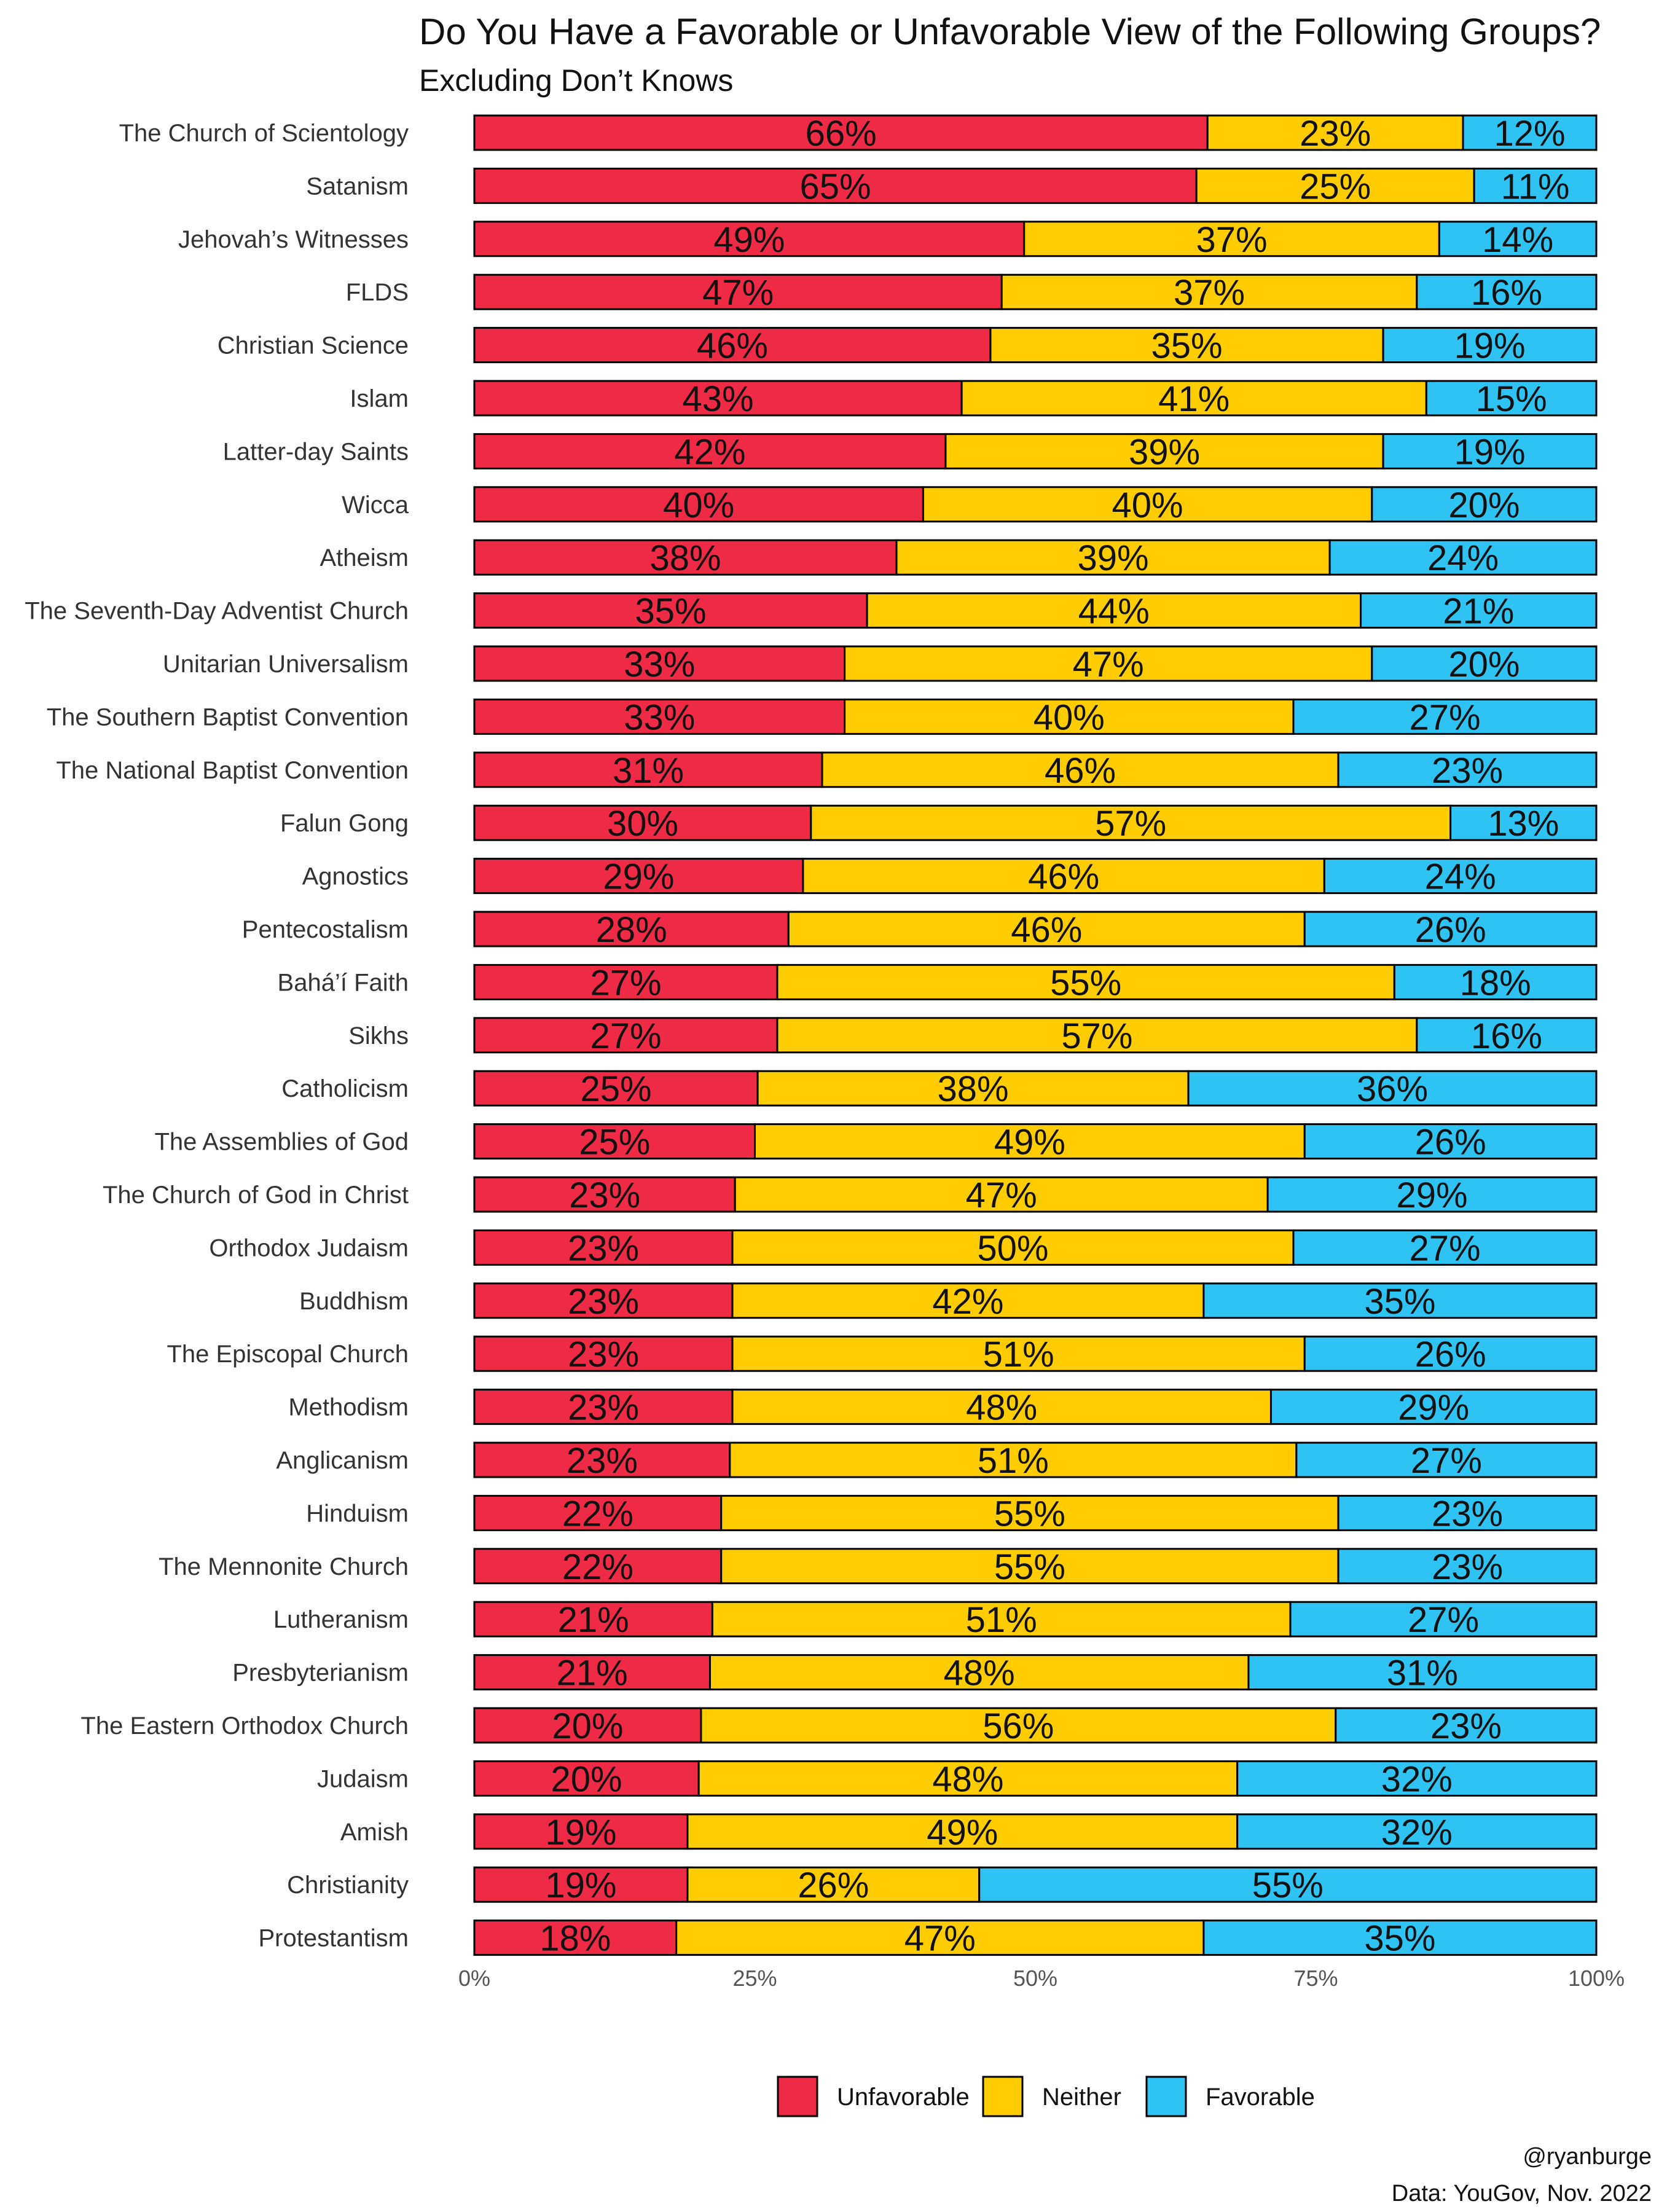  I want to click on bar-row-judaism: Judaism 20% 48% 32%, so click(957, 1779).